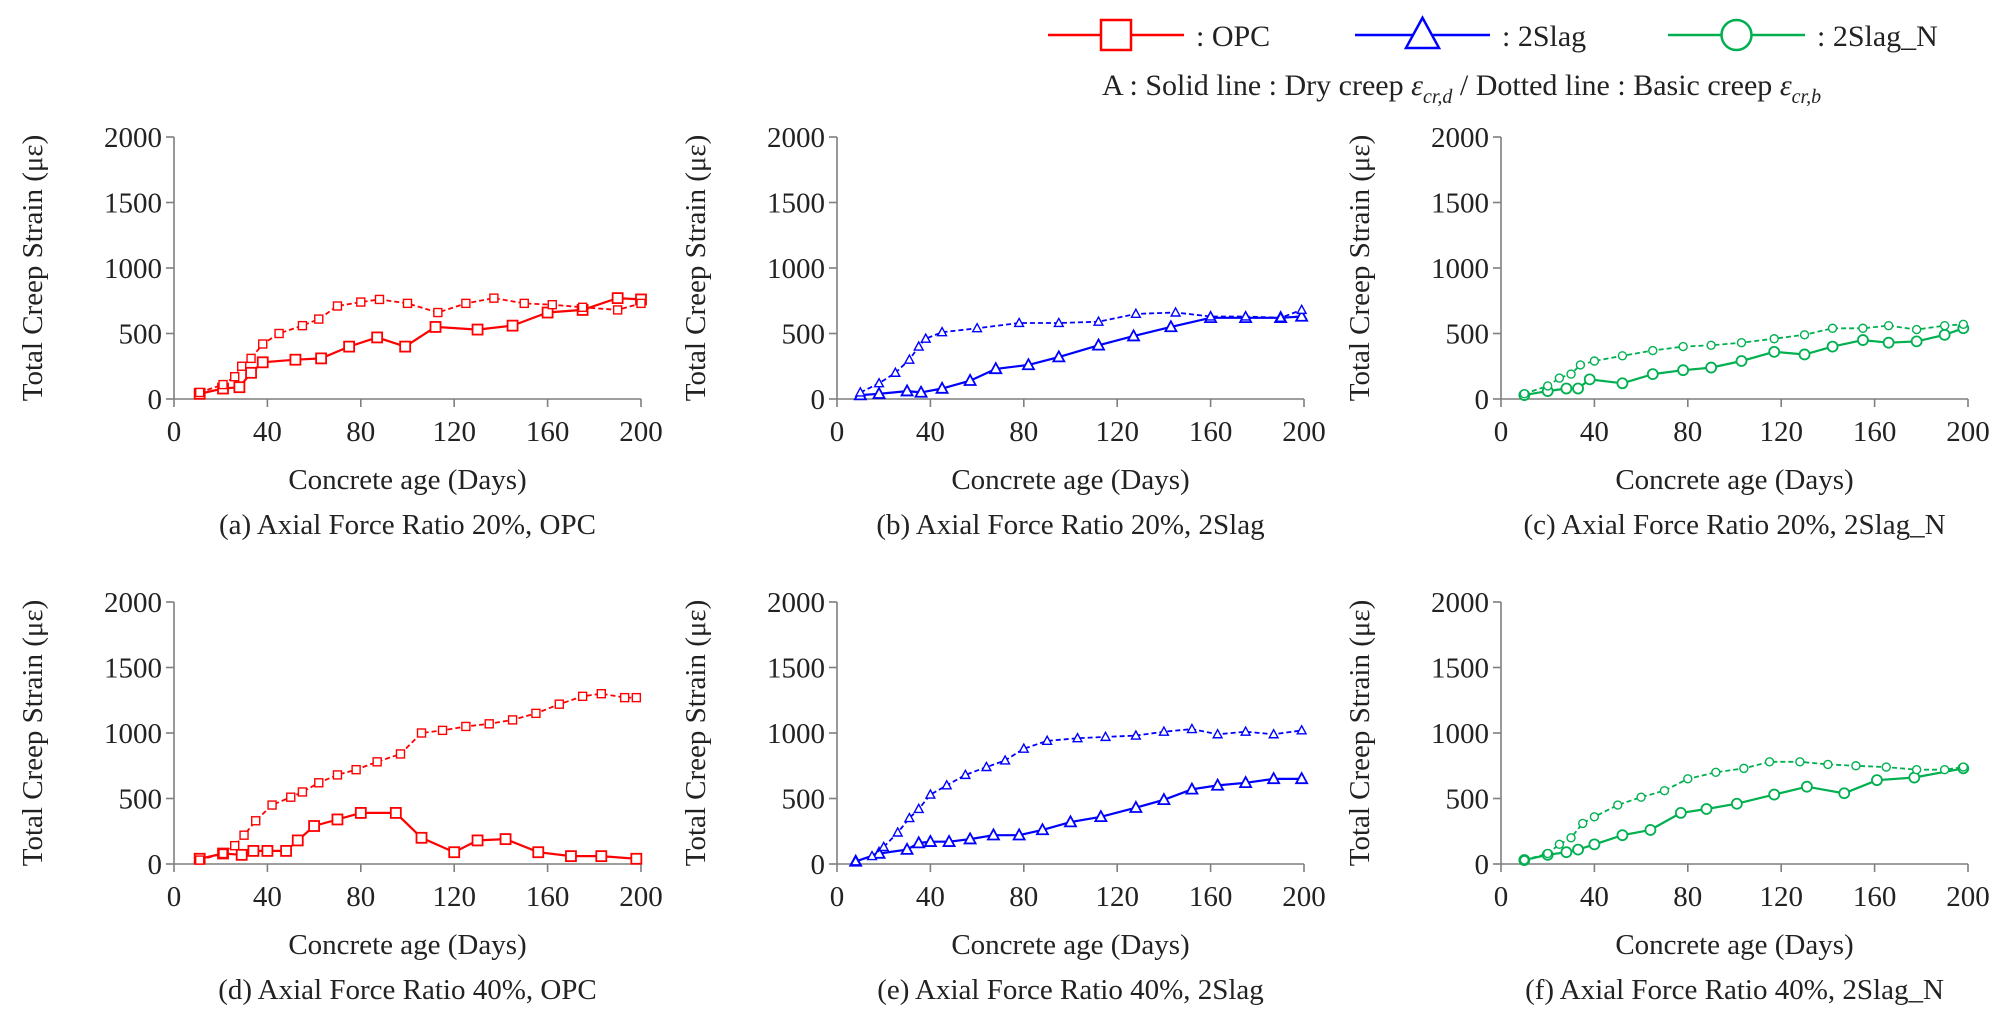 The width and height of the screenshot is (2009, 1028). Describe the element at coordinates (696, 733) in the screenshot. I see `y-axis-title: Total Creep Strain (με)` at that location.